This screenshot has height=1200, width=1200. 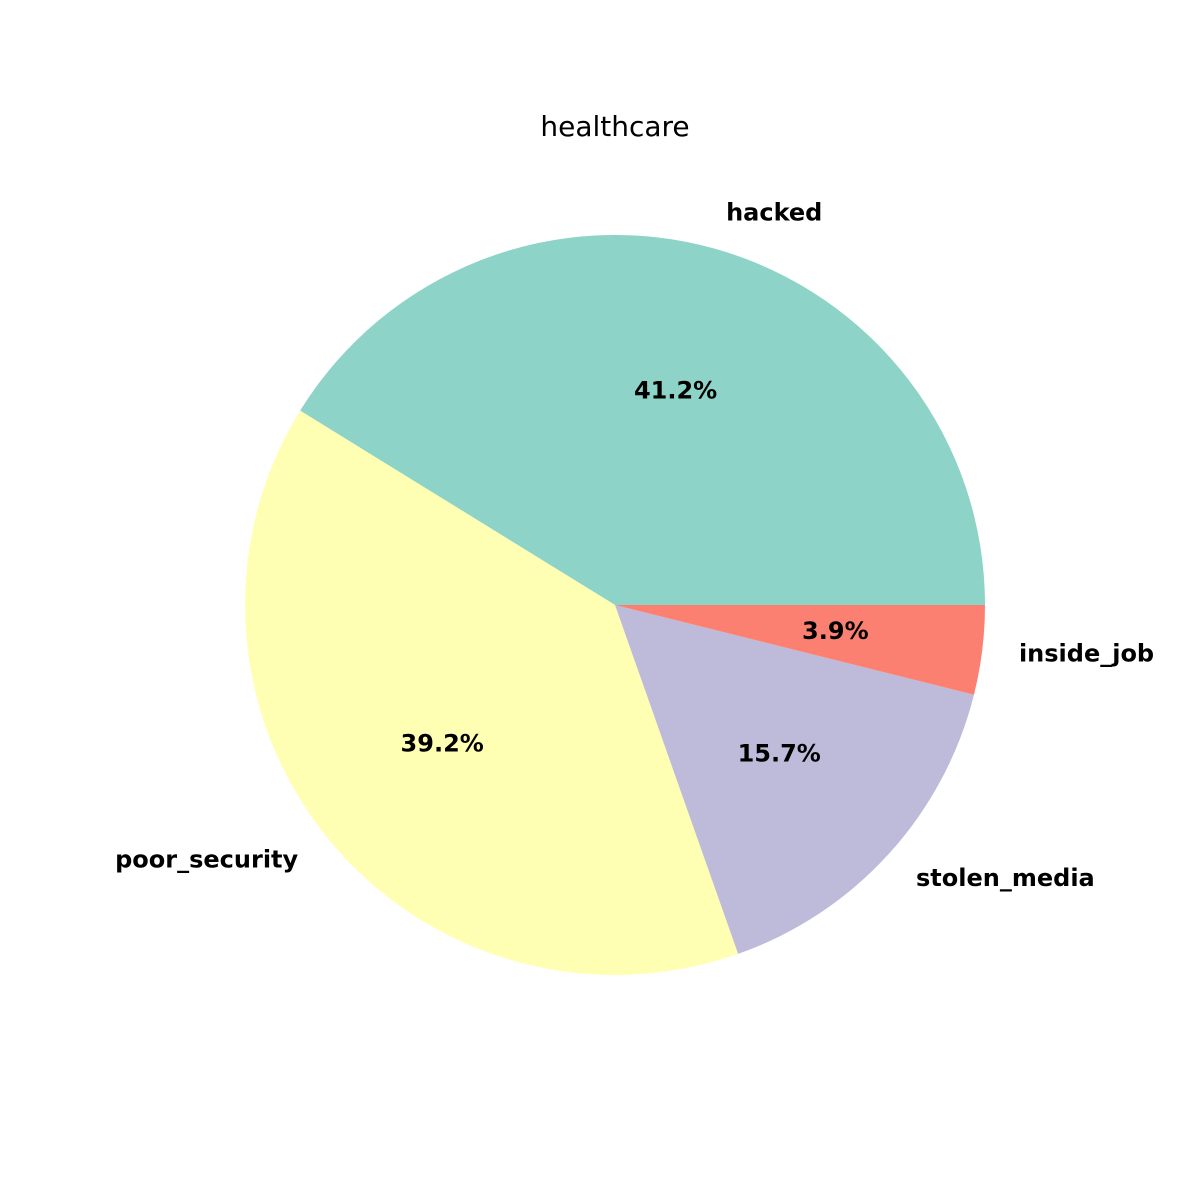 What do you see at coordinates (774, 212) in the screenshot?
I see `slice-label-hacked: hacked` at bounding box center [774, 212].